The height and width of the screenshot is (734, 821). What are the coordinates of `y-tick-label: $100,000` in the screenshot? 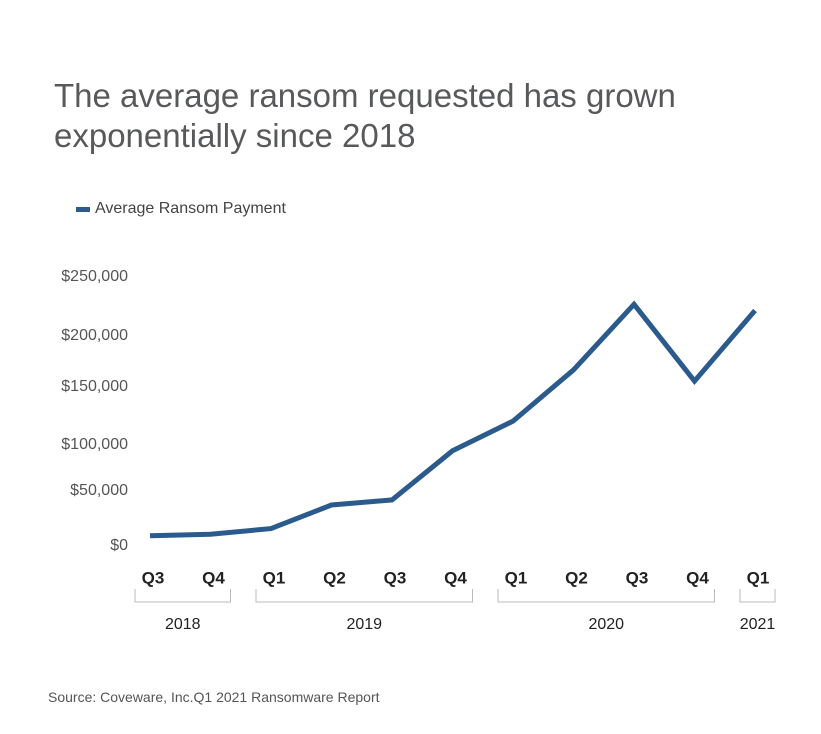 It's located at (94, 444).